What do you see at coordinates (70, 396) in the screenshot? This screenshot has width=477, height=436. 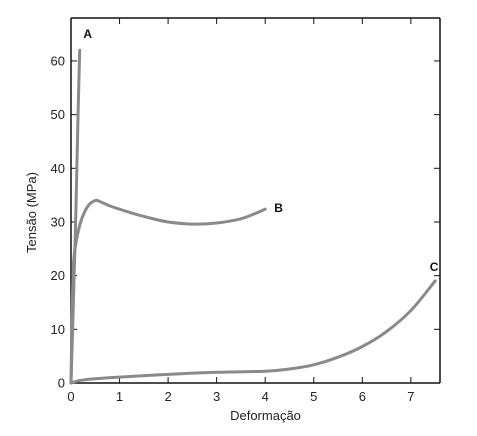 I see `x-tick-label: 0` at bounding box center [70, 396].